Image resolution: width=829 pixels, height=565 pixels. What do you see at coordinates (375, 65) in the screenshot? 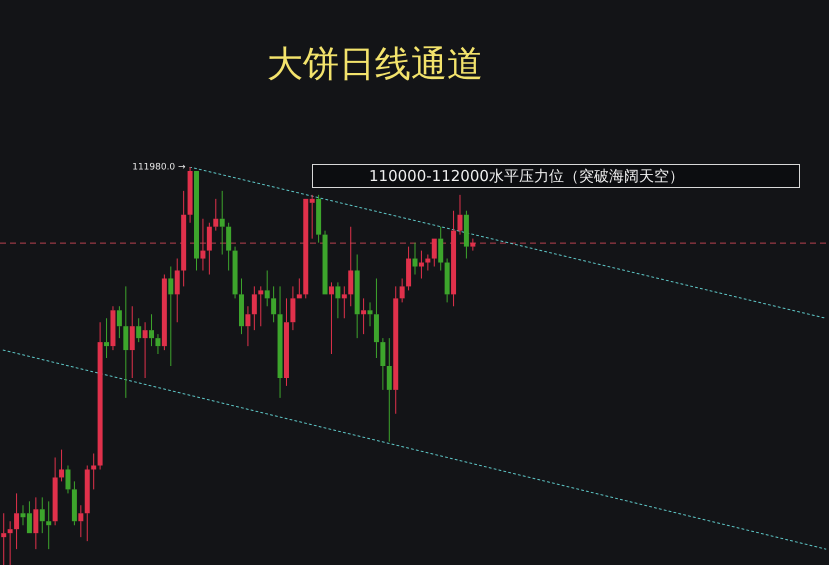
I see `chart-title: 大饼日线通道` at bounding box center [375, 65].